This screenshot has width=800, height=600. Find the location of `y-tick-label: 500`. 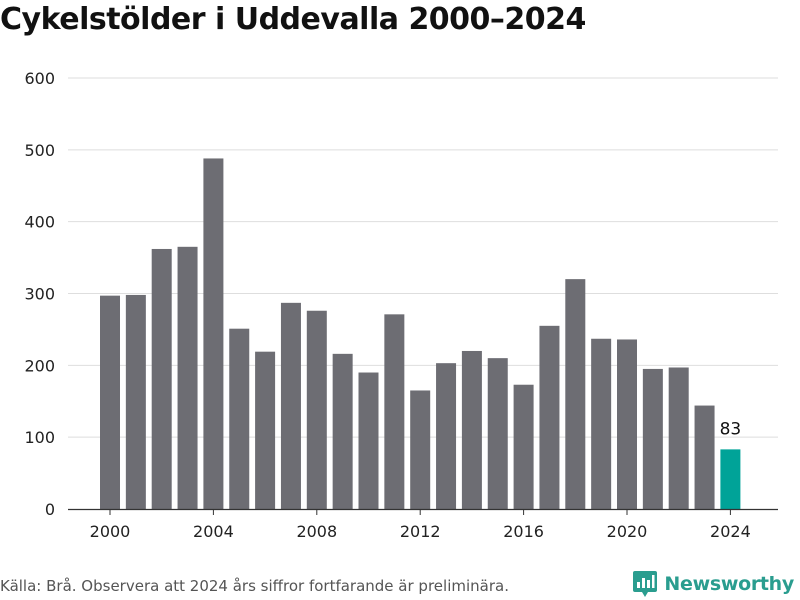

y-tick-label: 500 is located at coordinates (39, 150).